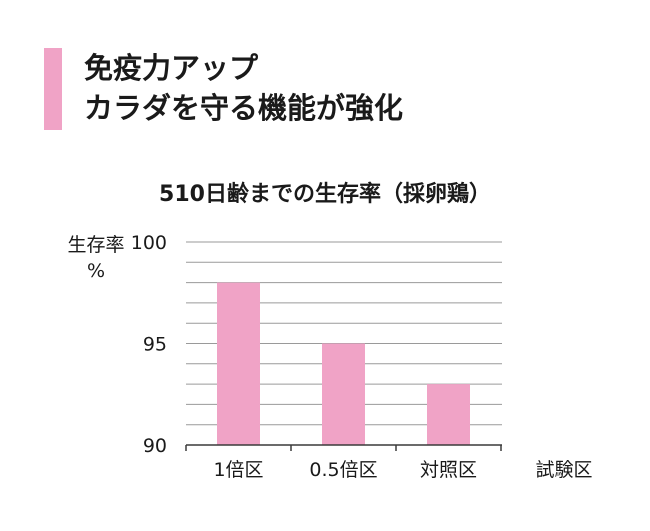  I want to click on y-tick-label: 90, so click(155, 446).